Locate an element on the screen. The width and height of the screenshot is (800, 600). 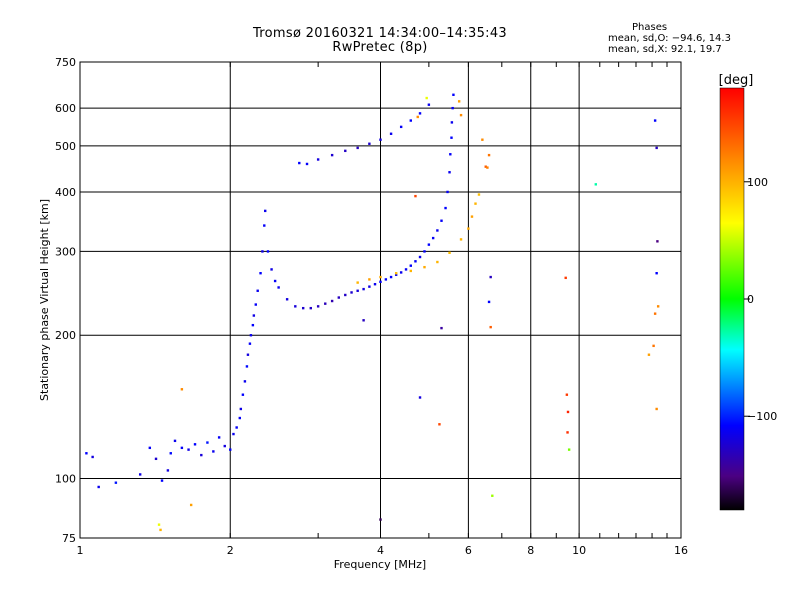
colorbar-ticks: 100 0 −100 is located at coordinates (760, 299).